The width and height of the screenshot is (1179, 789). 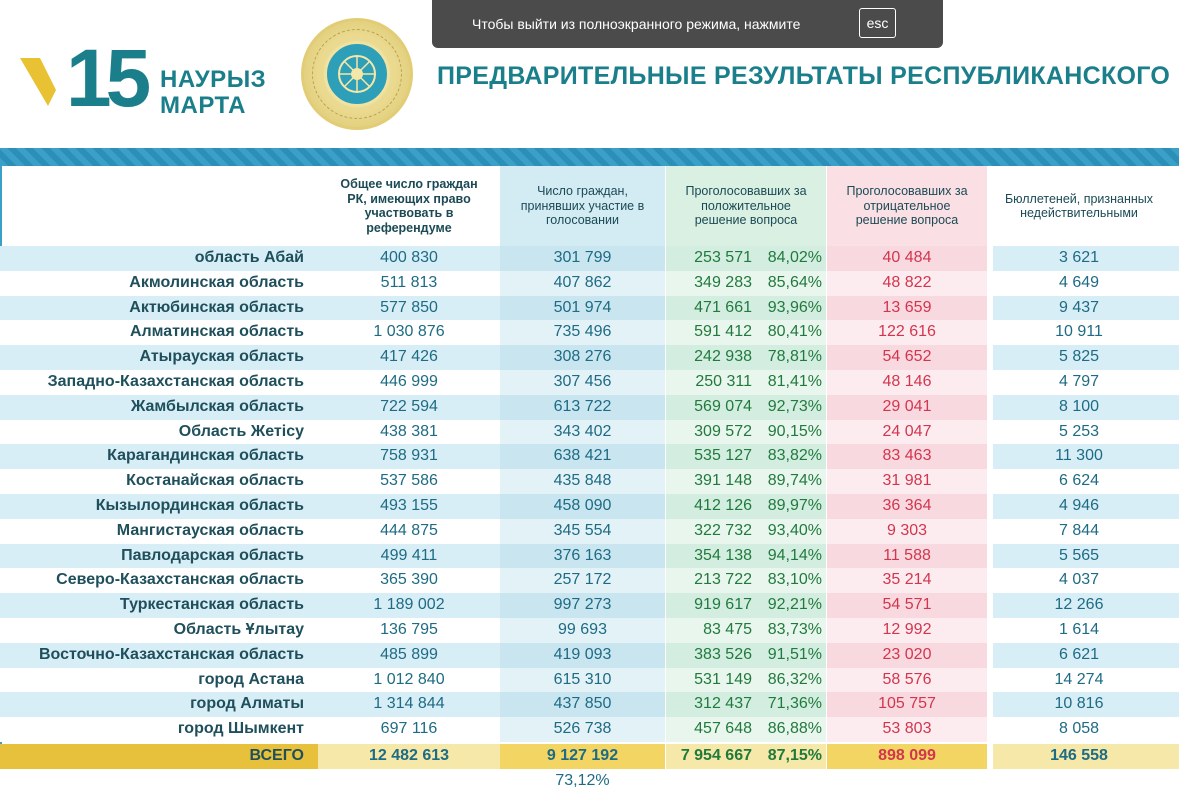 What do you see at coordinates (582, 505) in the screenshot?
I see `voted-count: 458 090` at bounding box center [582, 505].